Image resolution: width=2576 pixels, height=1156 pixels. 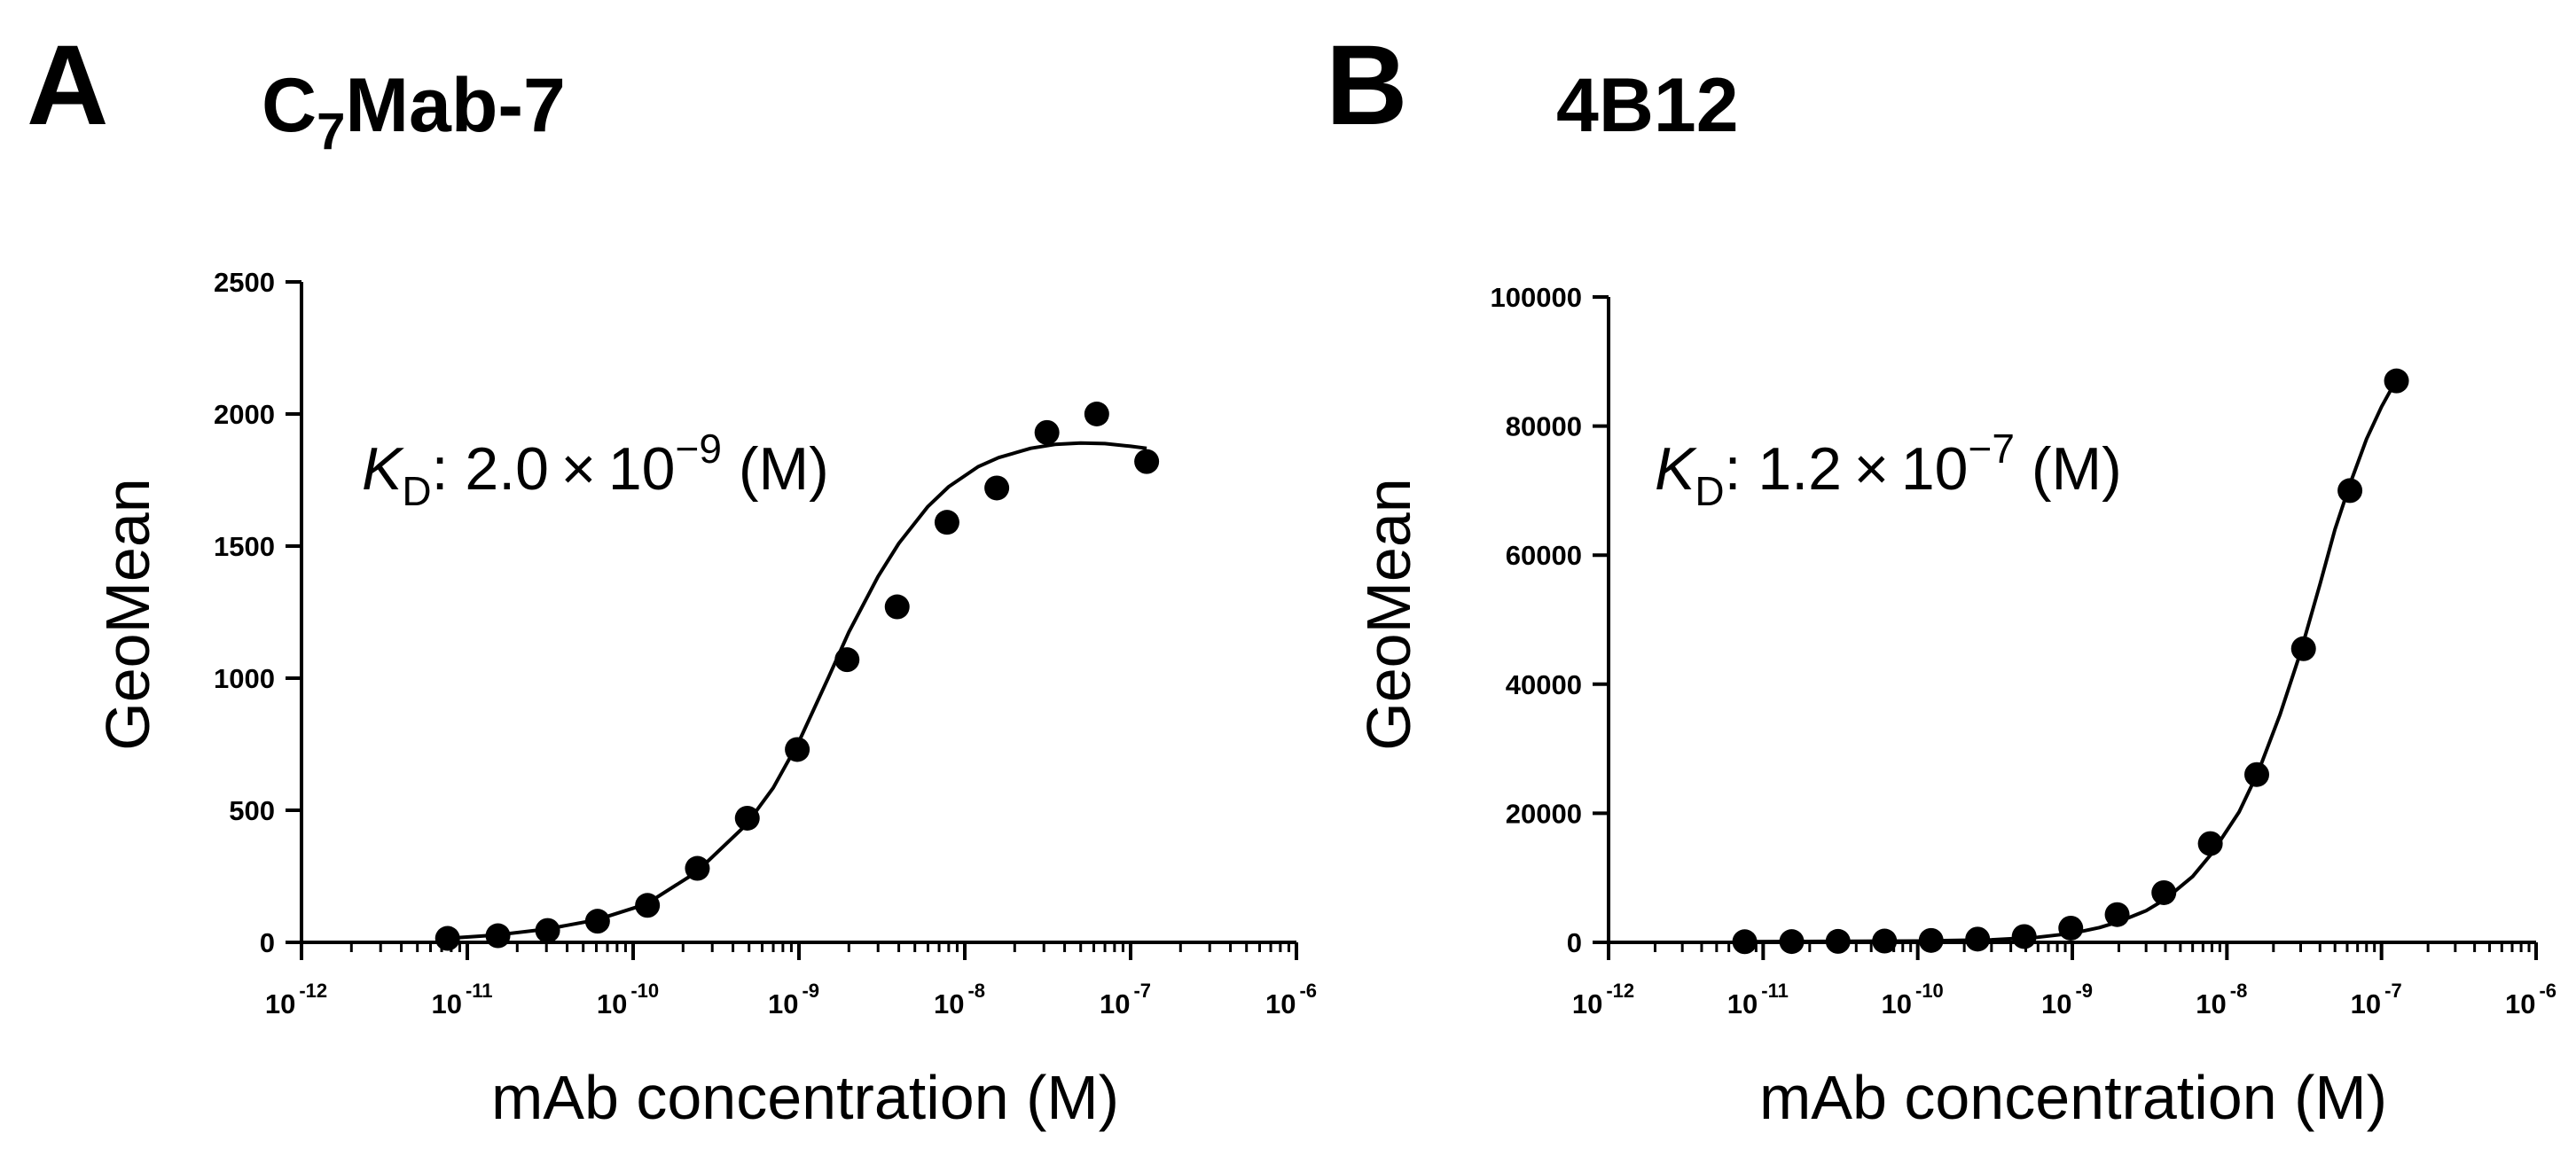 I want to click on y-axis-label: GeoMean, so click(x=127, y=614).